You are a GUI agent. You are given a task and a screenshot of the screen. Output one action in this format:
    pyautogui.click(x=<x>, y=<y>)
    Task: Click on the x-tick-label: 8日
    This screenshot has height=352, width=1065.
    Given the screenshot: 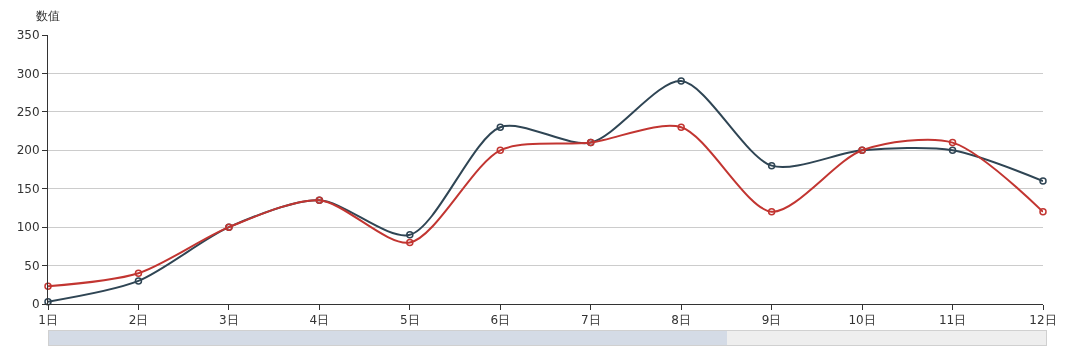 What is the action you would take?
    pyautogui.click(x=681, y=320)
    